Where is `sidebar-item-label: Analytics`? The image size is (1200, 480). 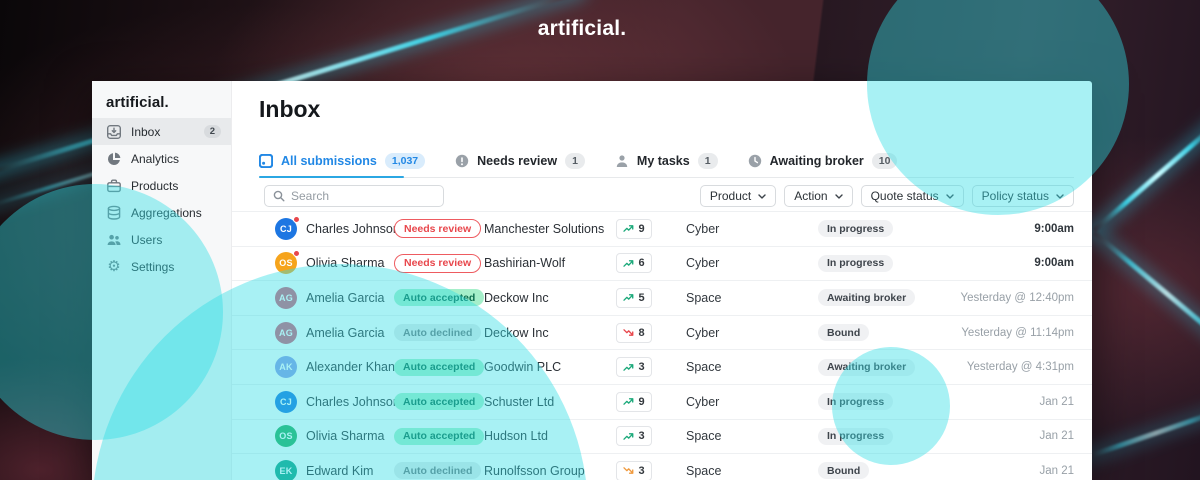
sidebar-item-label: Analytics is located at coordinates (155, 158).